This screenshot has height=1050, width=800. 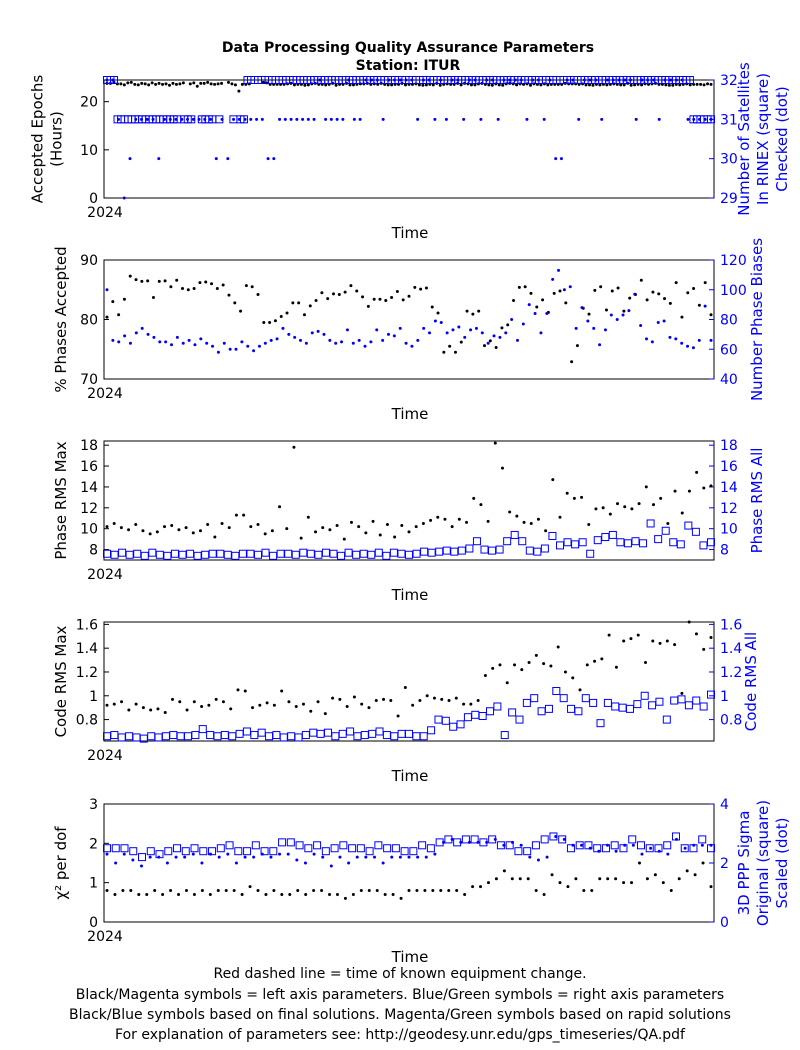 I want to click on right-tick-label: 80, so click(x=729, y=321).